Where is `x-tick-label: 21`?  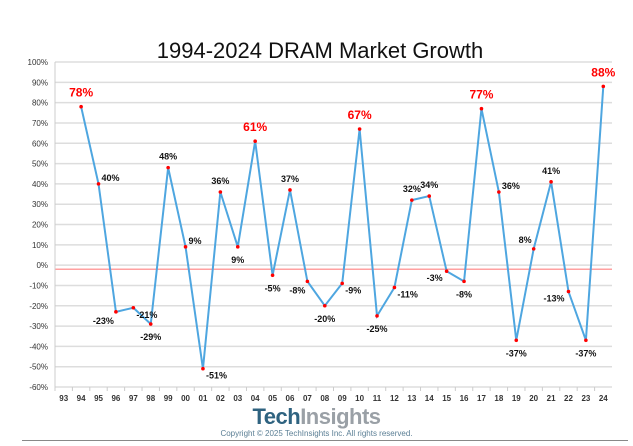
x-tick-label: 21 is located at coordinates (551, 398).